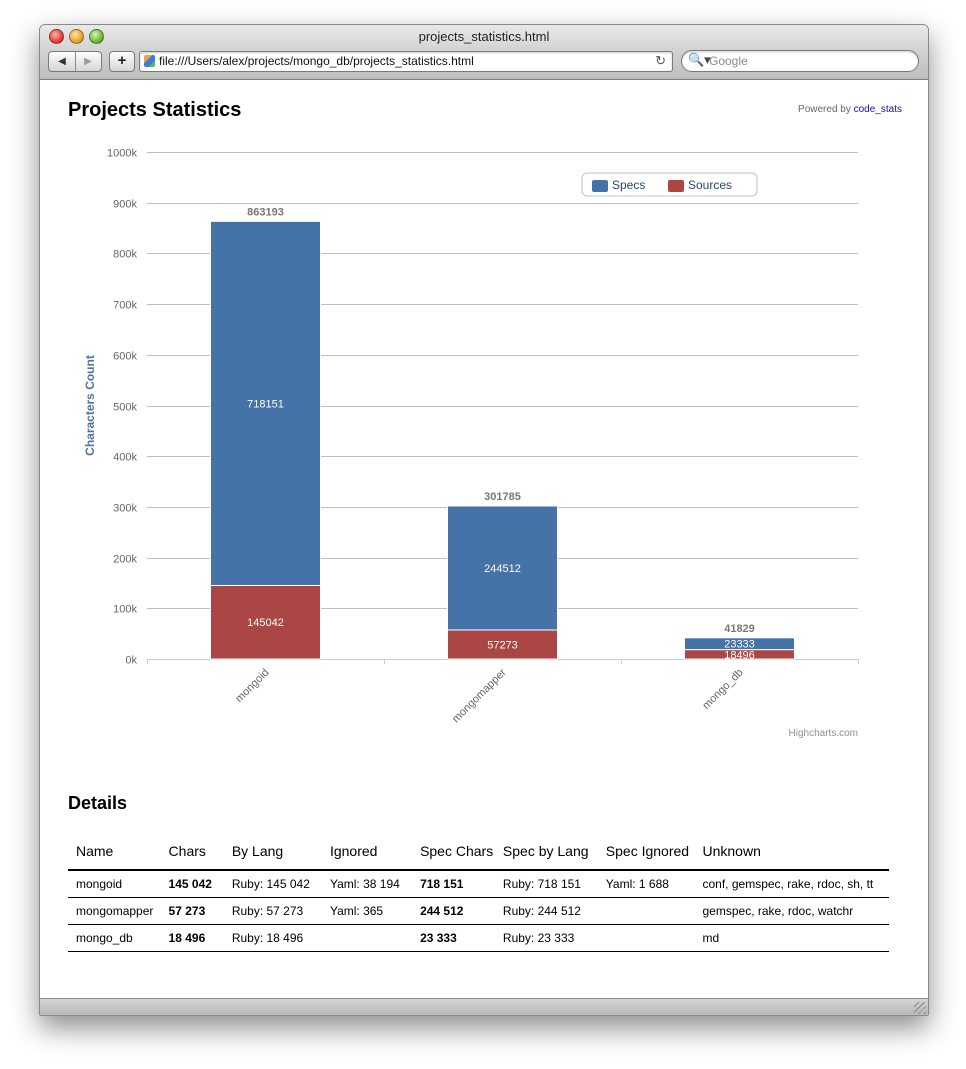 The height and width of the screenshot is (1069, 966). What do you see at coordinates (192, 938) in the screenshot?
I see `table-cell: 18 496` at bounding box center [192, 938].